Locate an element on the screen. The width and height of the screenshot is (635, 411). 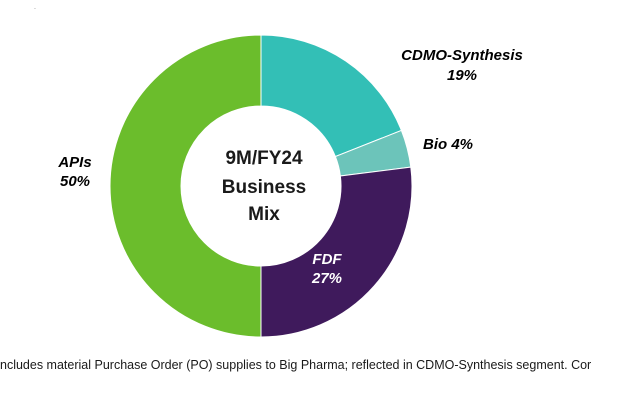
center-label: 9M/FY24 Business Mix is located at coordinates (264, 186).